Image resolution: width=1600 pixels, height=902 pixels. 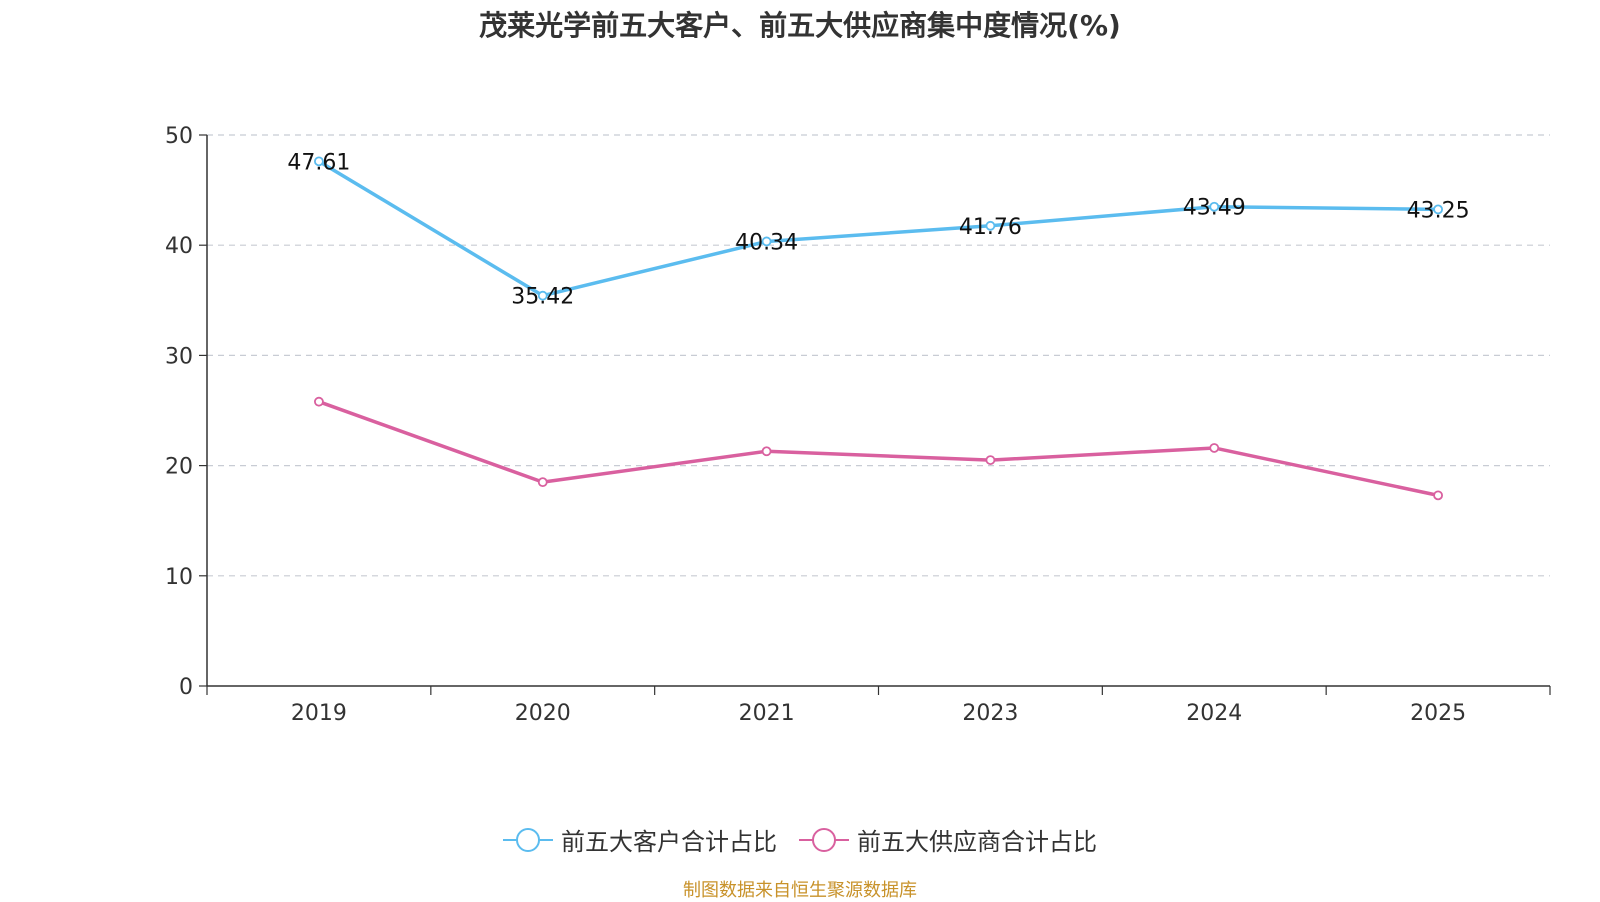 What do you see at coordinates (179, 577) in the screenshot?
I see `y-tick-label: 10` at bounding box center [179, 577].